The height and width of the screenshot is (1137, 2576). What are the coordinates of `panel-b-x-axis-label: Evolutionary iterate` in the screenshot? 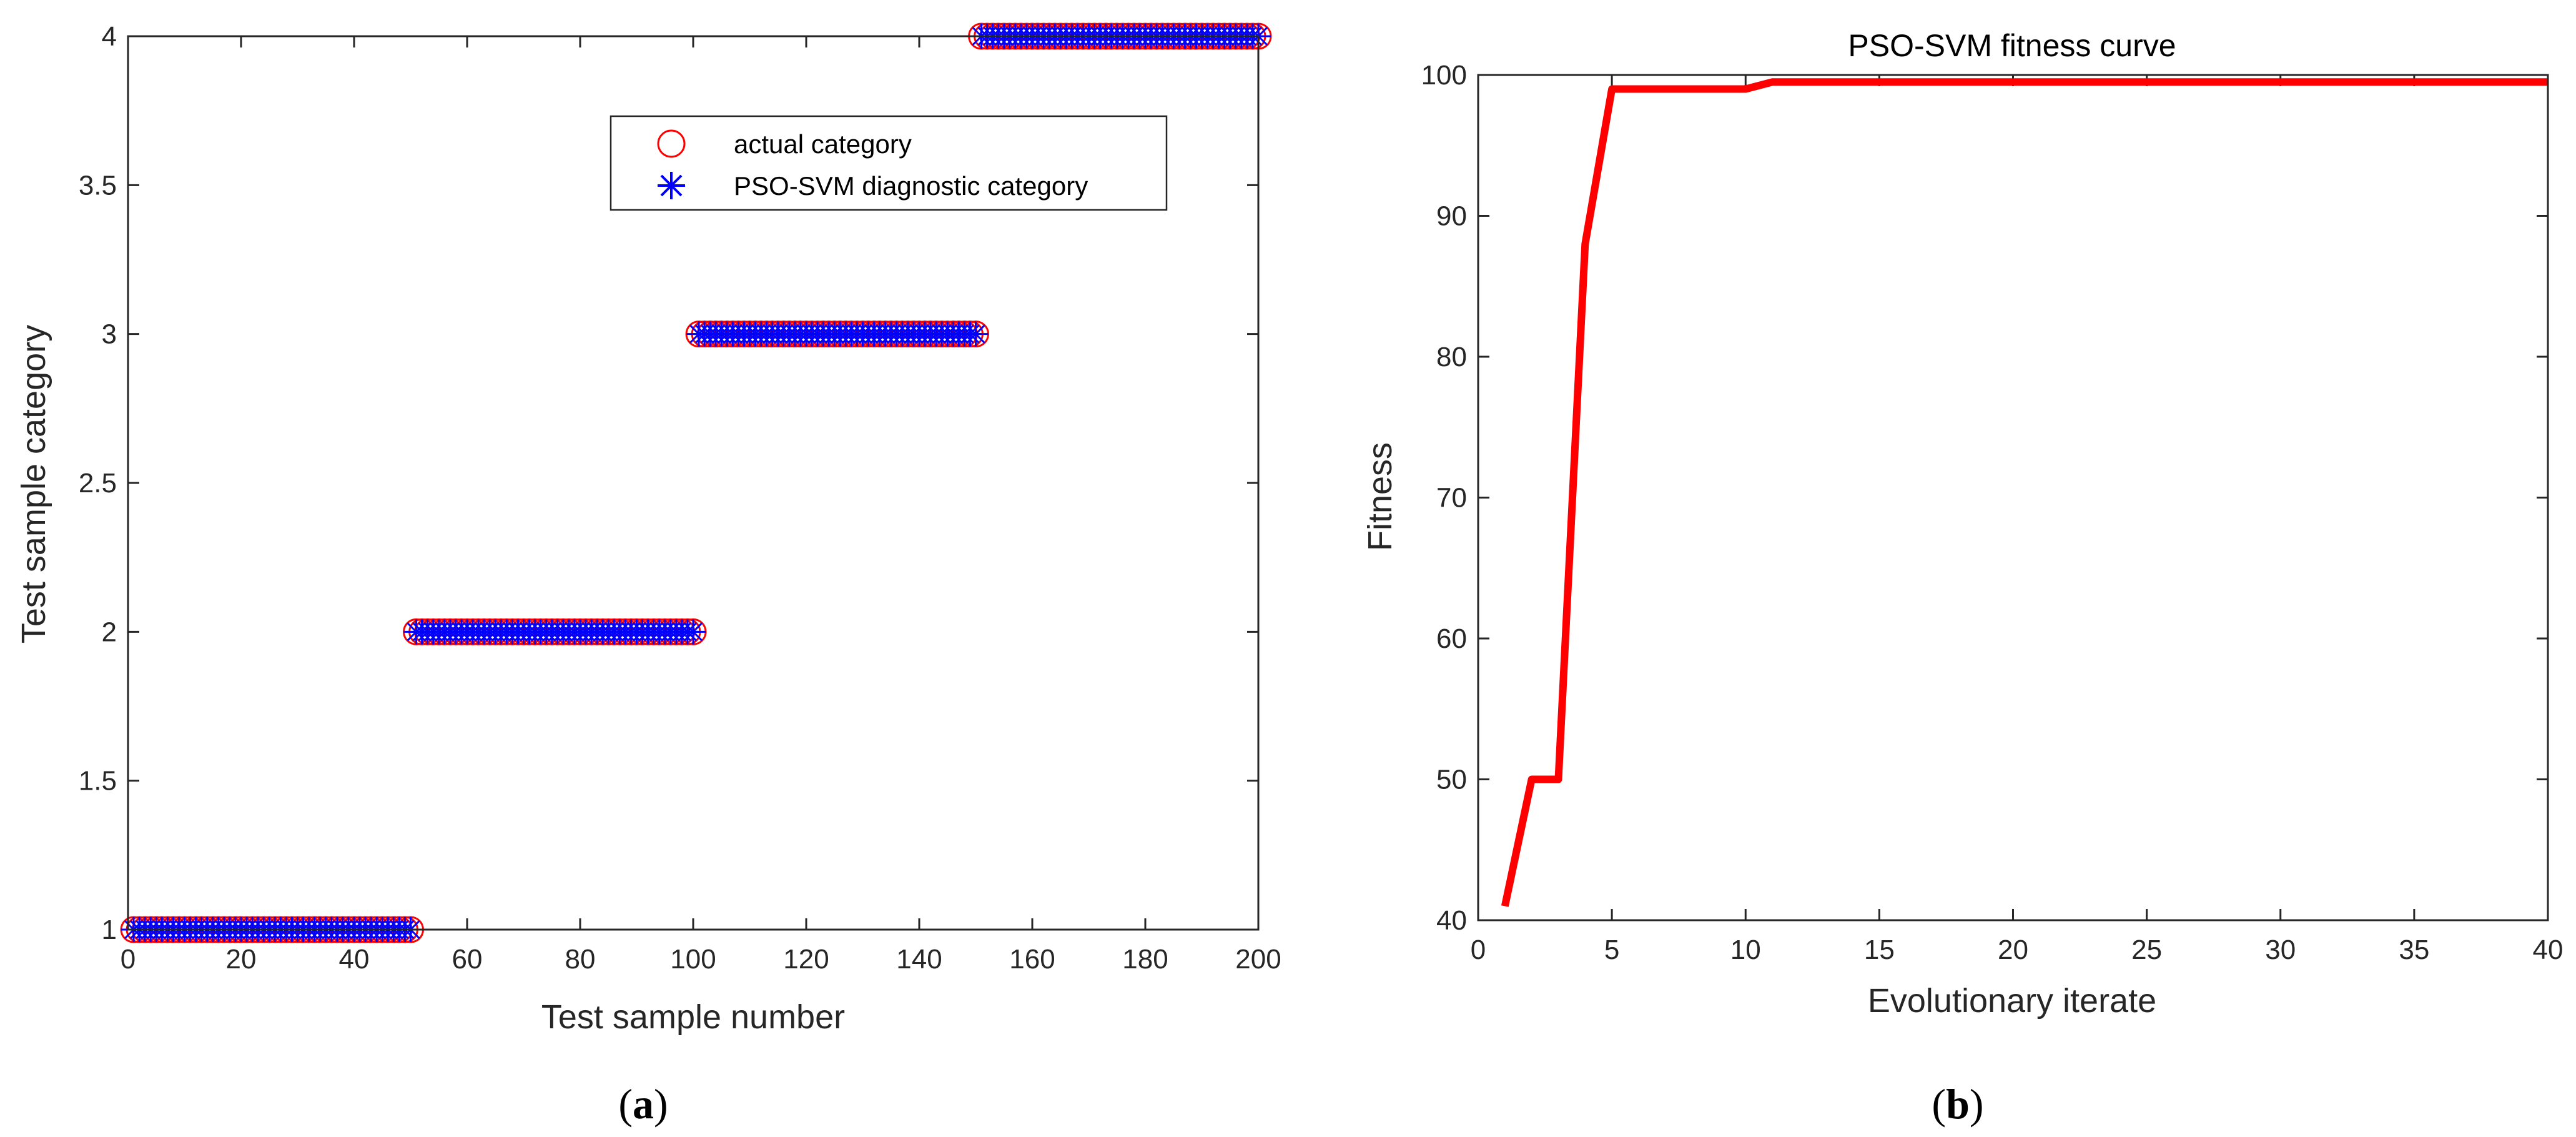 It's located at (2012, 1001).